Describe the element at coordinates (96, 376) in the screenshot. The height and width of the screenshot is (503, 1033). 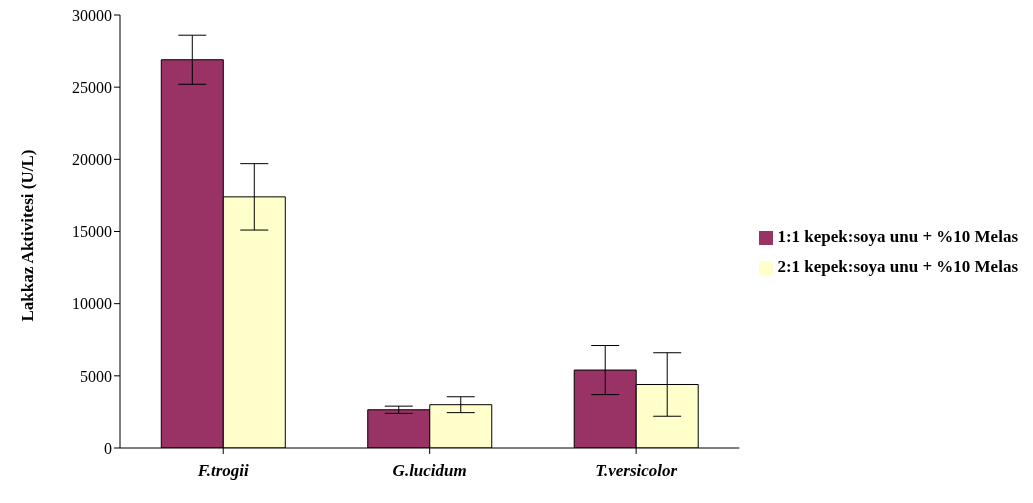
I see `y-tick-label: 5000` at that location.